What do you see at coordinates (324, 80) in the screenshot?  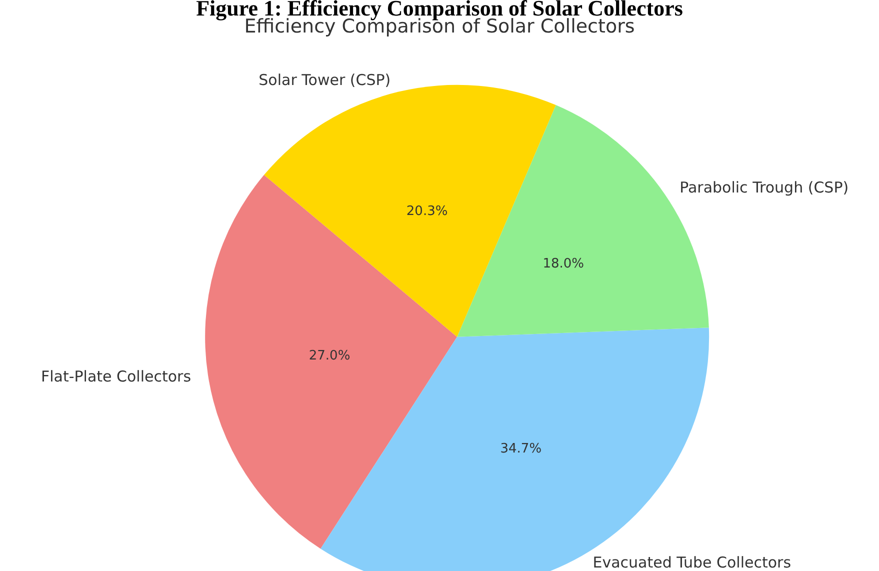 I see `slice-label: Solar Tower (CSP)` at bounding box center [324, 80].